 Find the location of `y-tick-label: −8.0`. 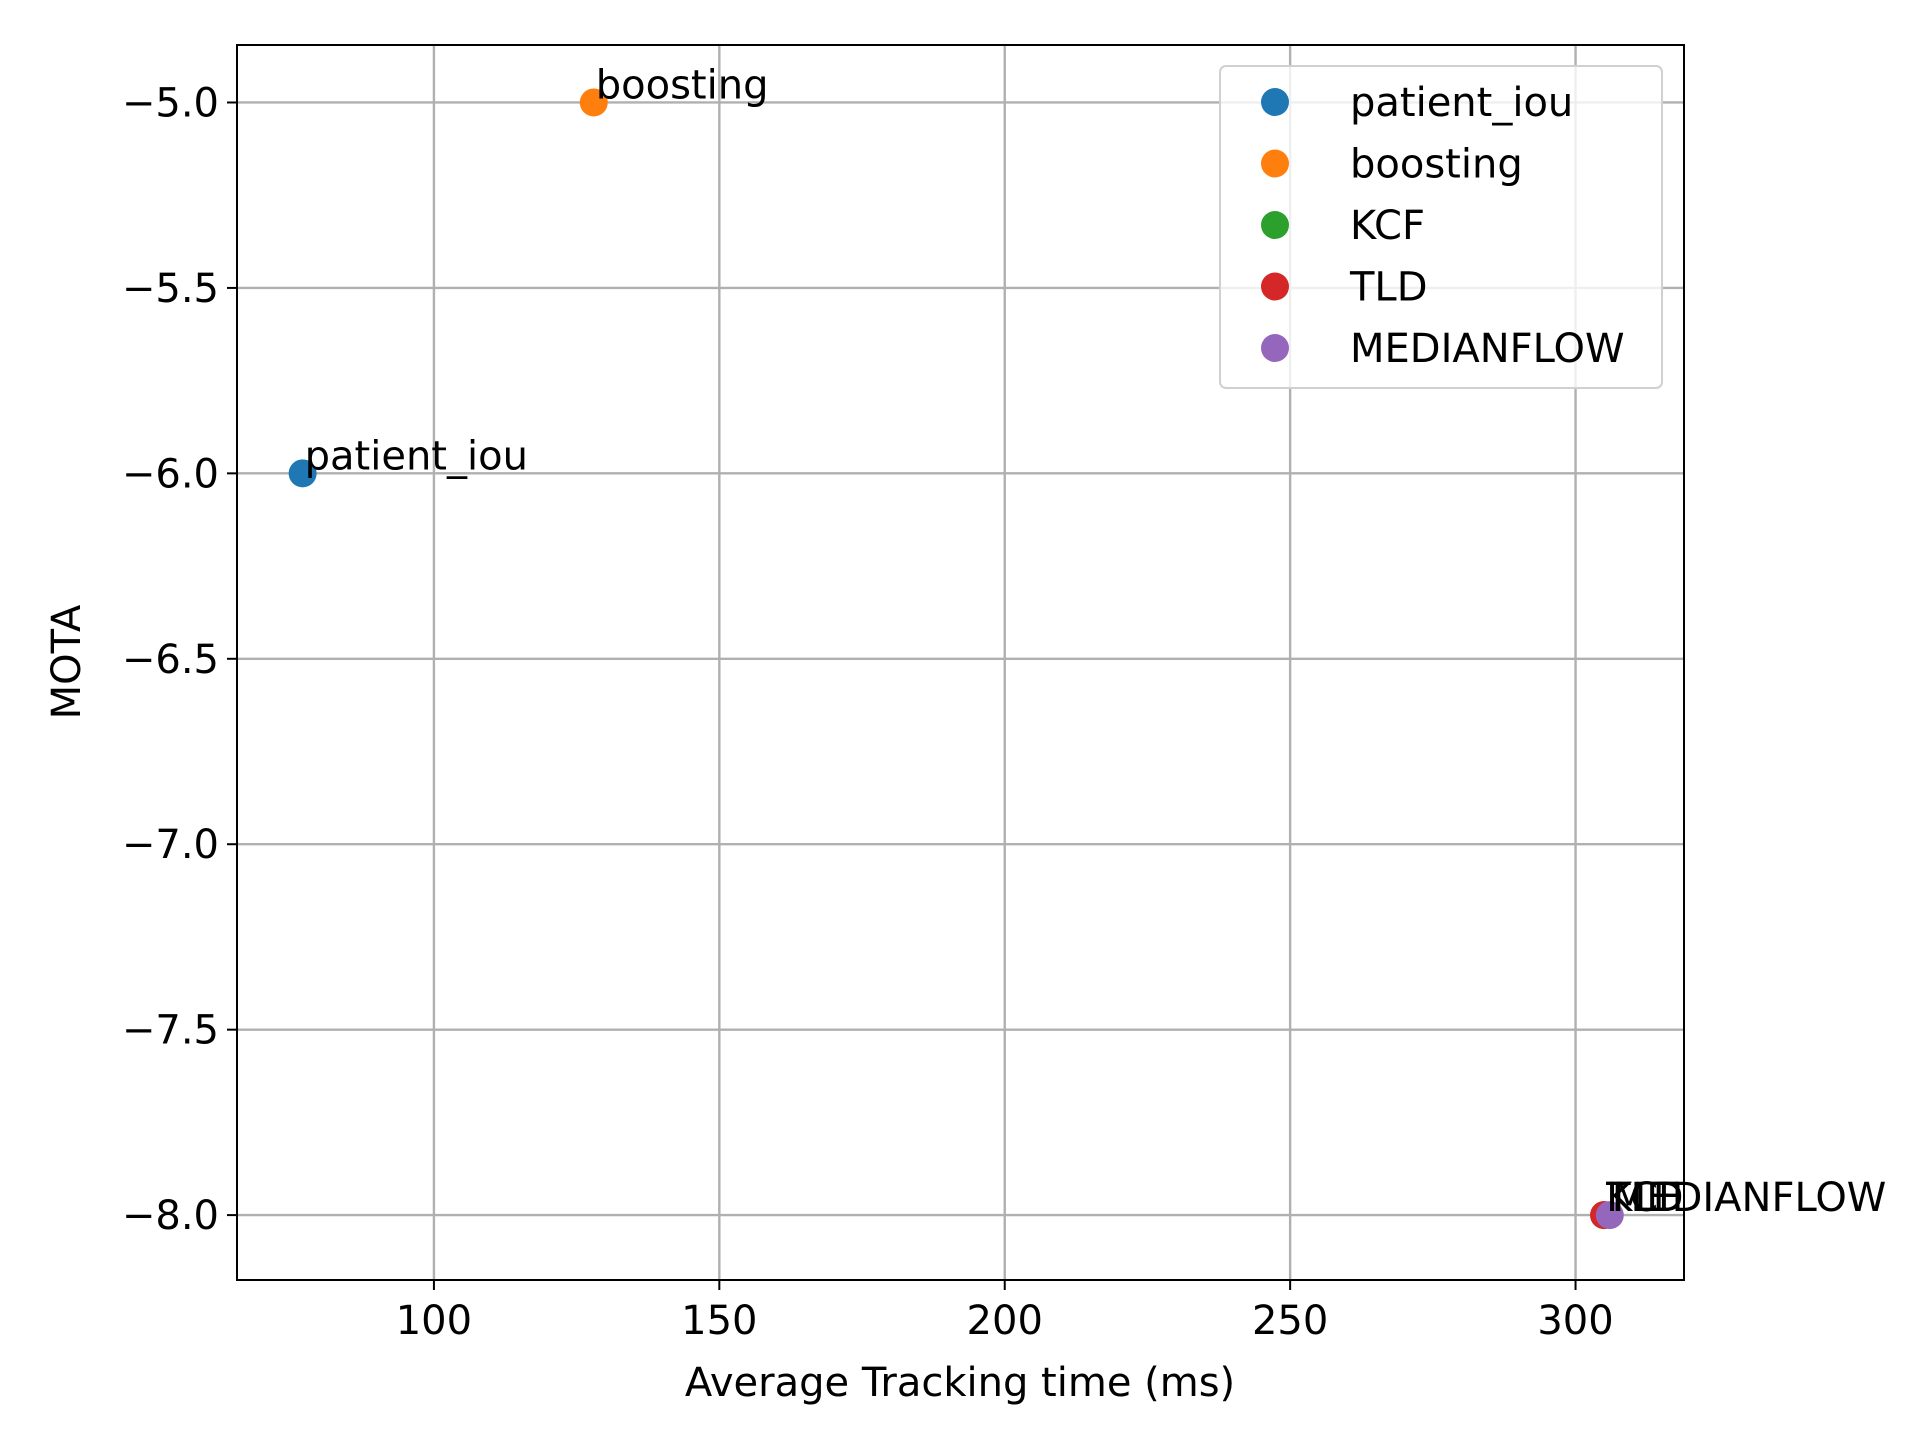

y-tick-label: −8.0 is located at coordinates (170, 1216).